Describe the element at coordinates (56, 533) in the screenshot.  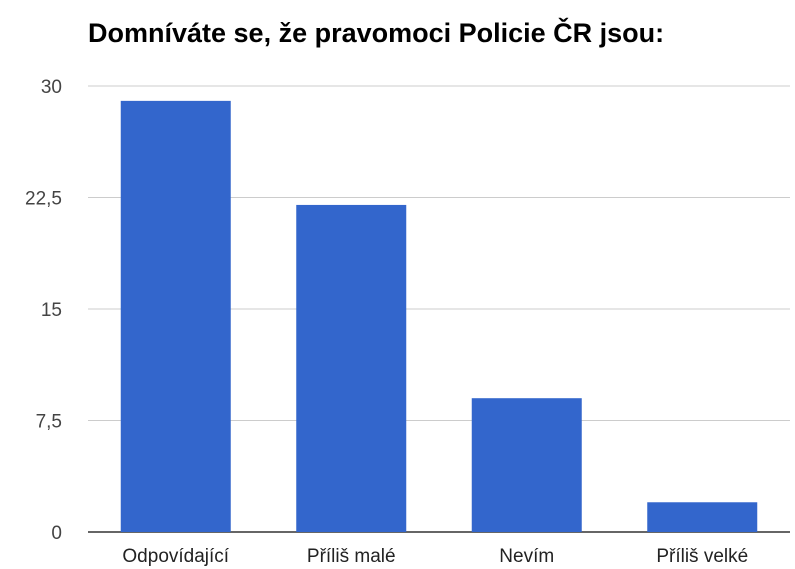
I see `y-tick-label: 0` at that location.